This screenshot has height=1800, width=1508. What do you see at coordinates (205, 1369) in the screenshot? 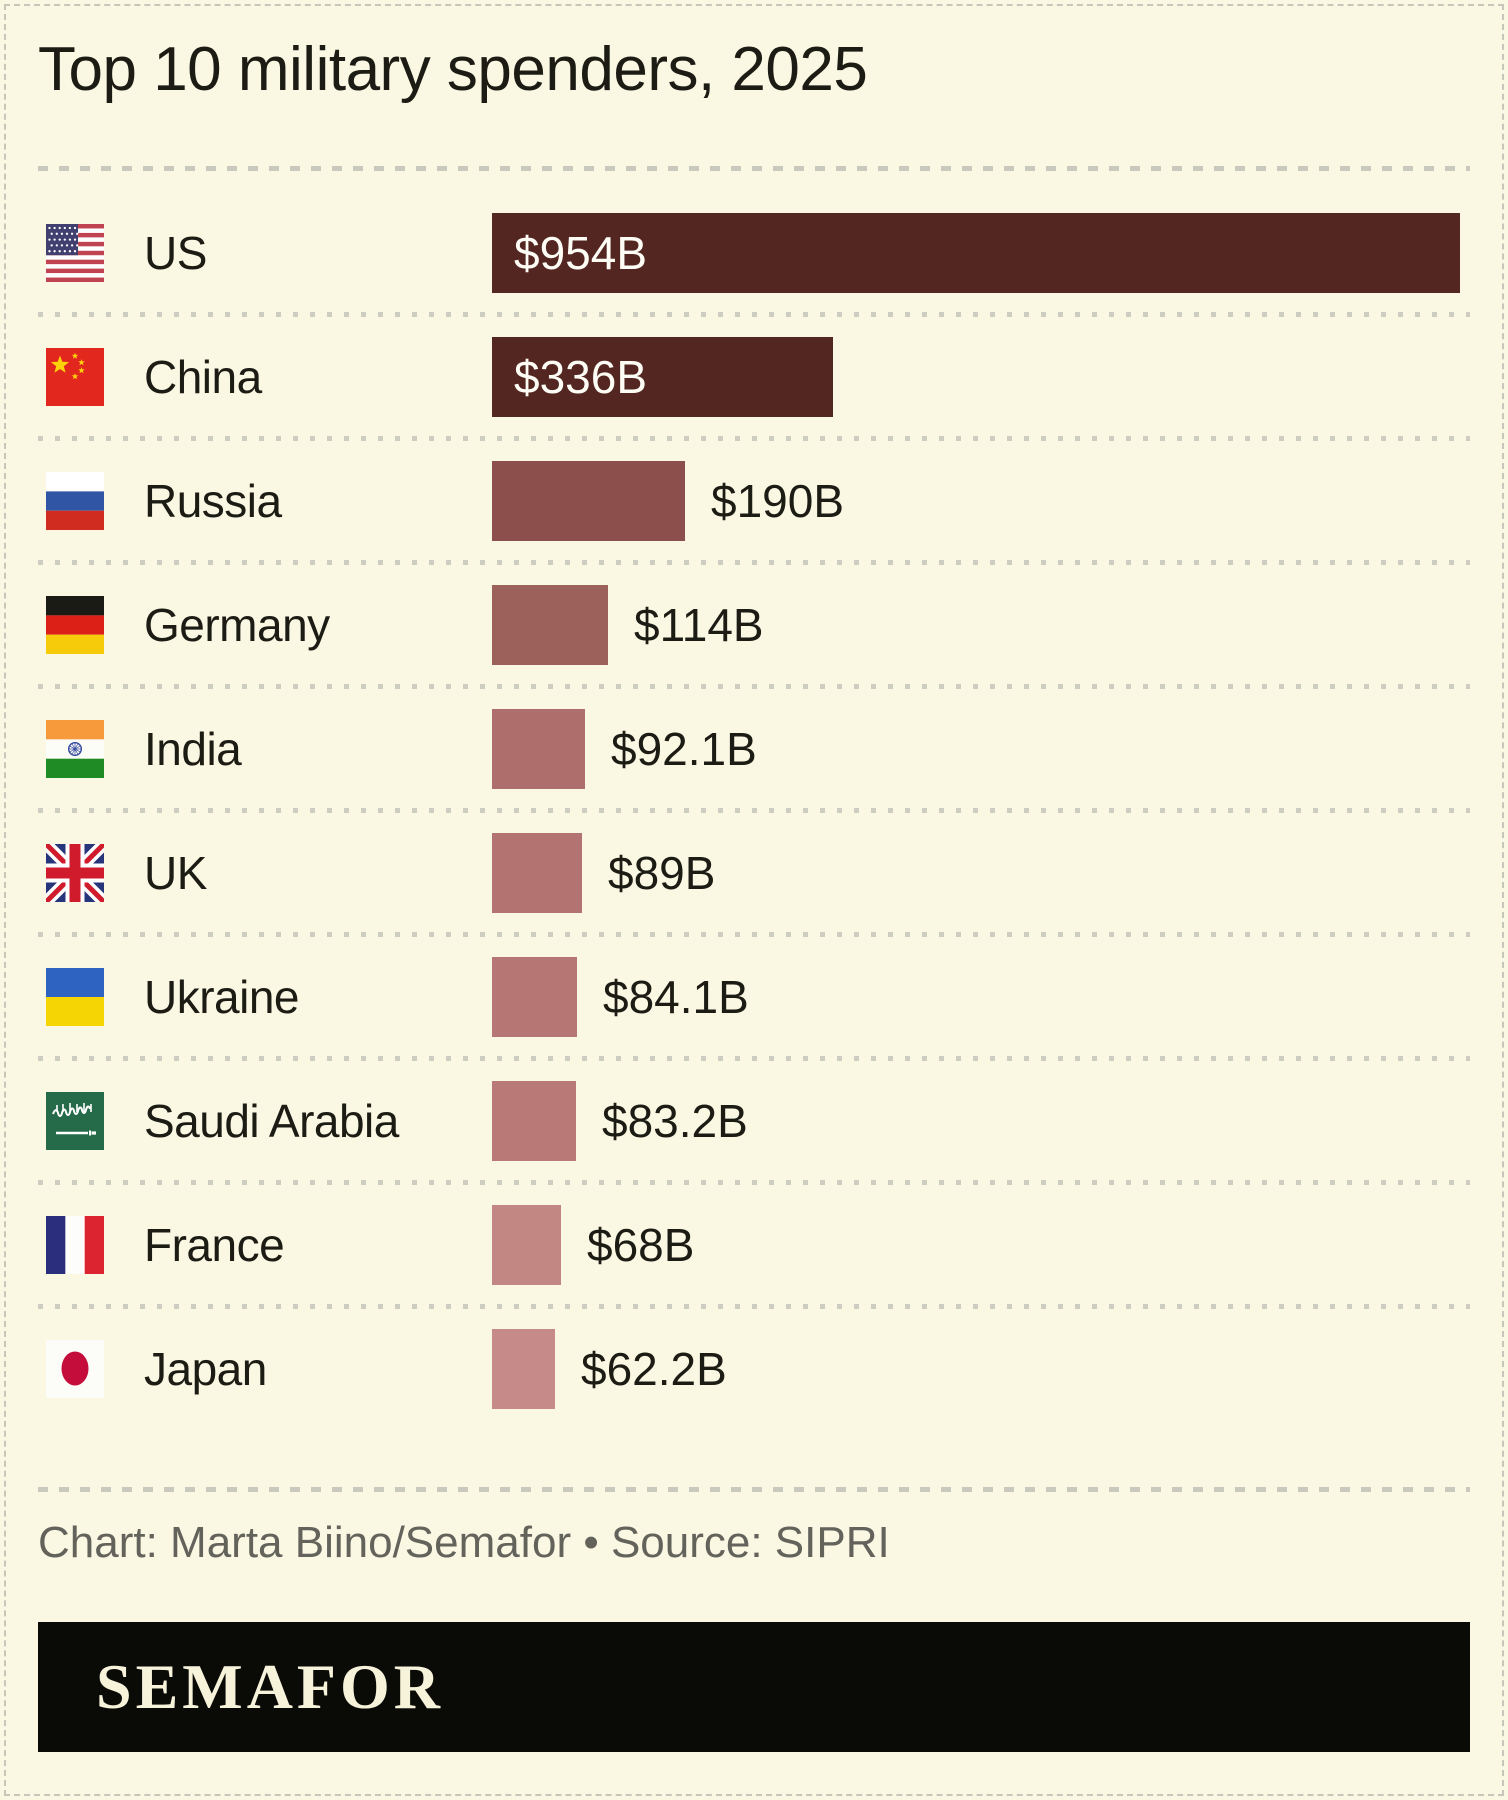
I see `country-label: Japan` at bounding box center [205, 1369].